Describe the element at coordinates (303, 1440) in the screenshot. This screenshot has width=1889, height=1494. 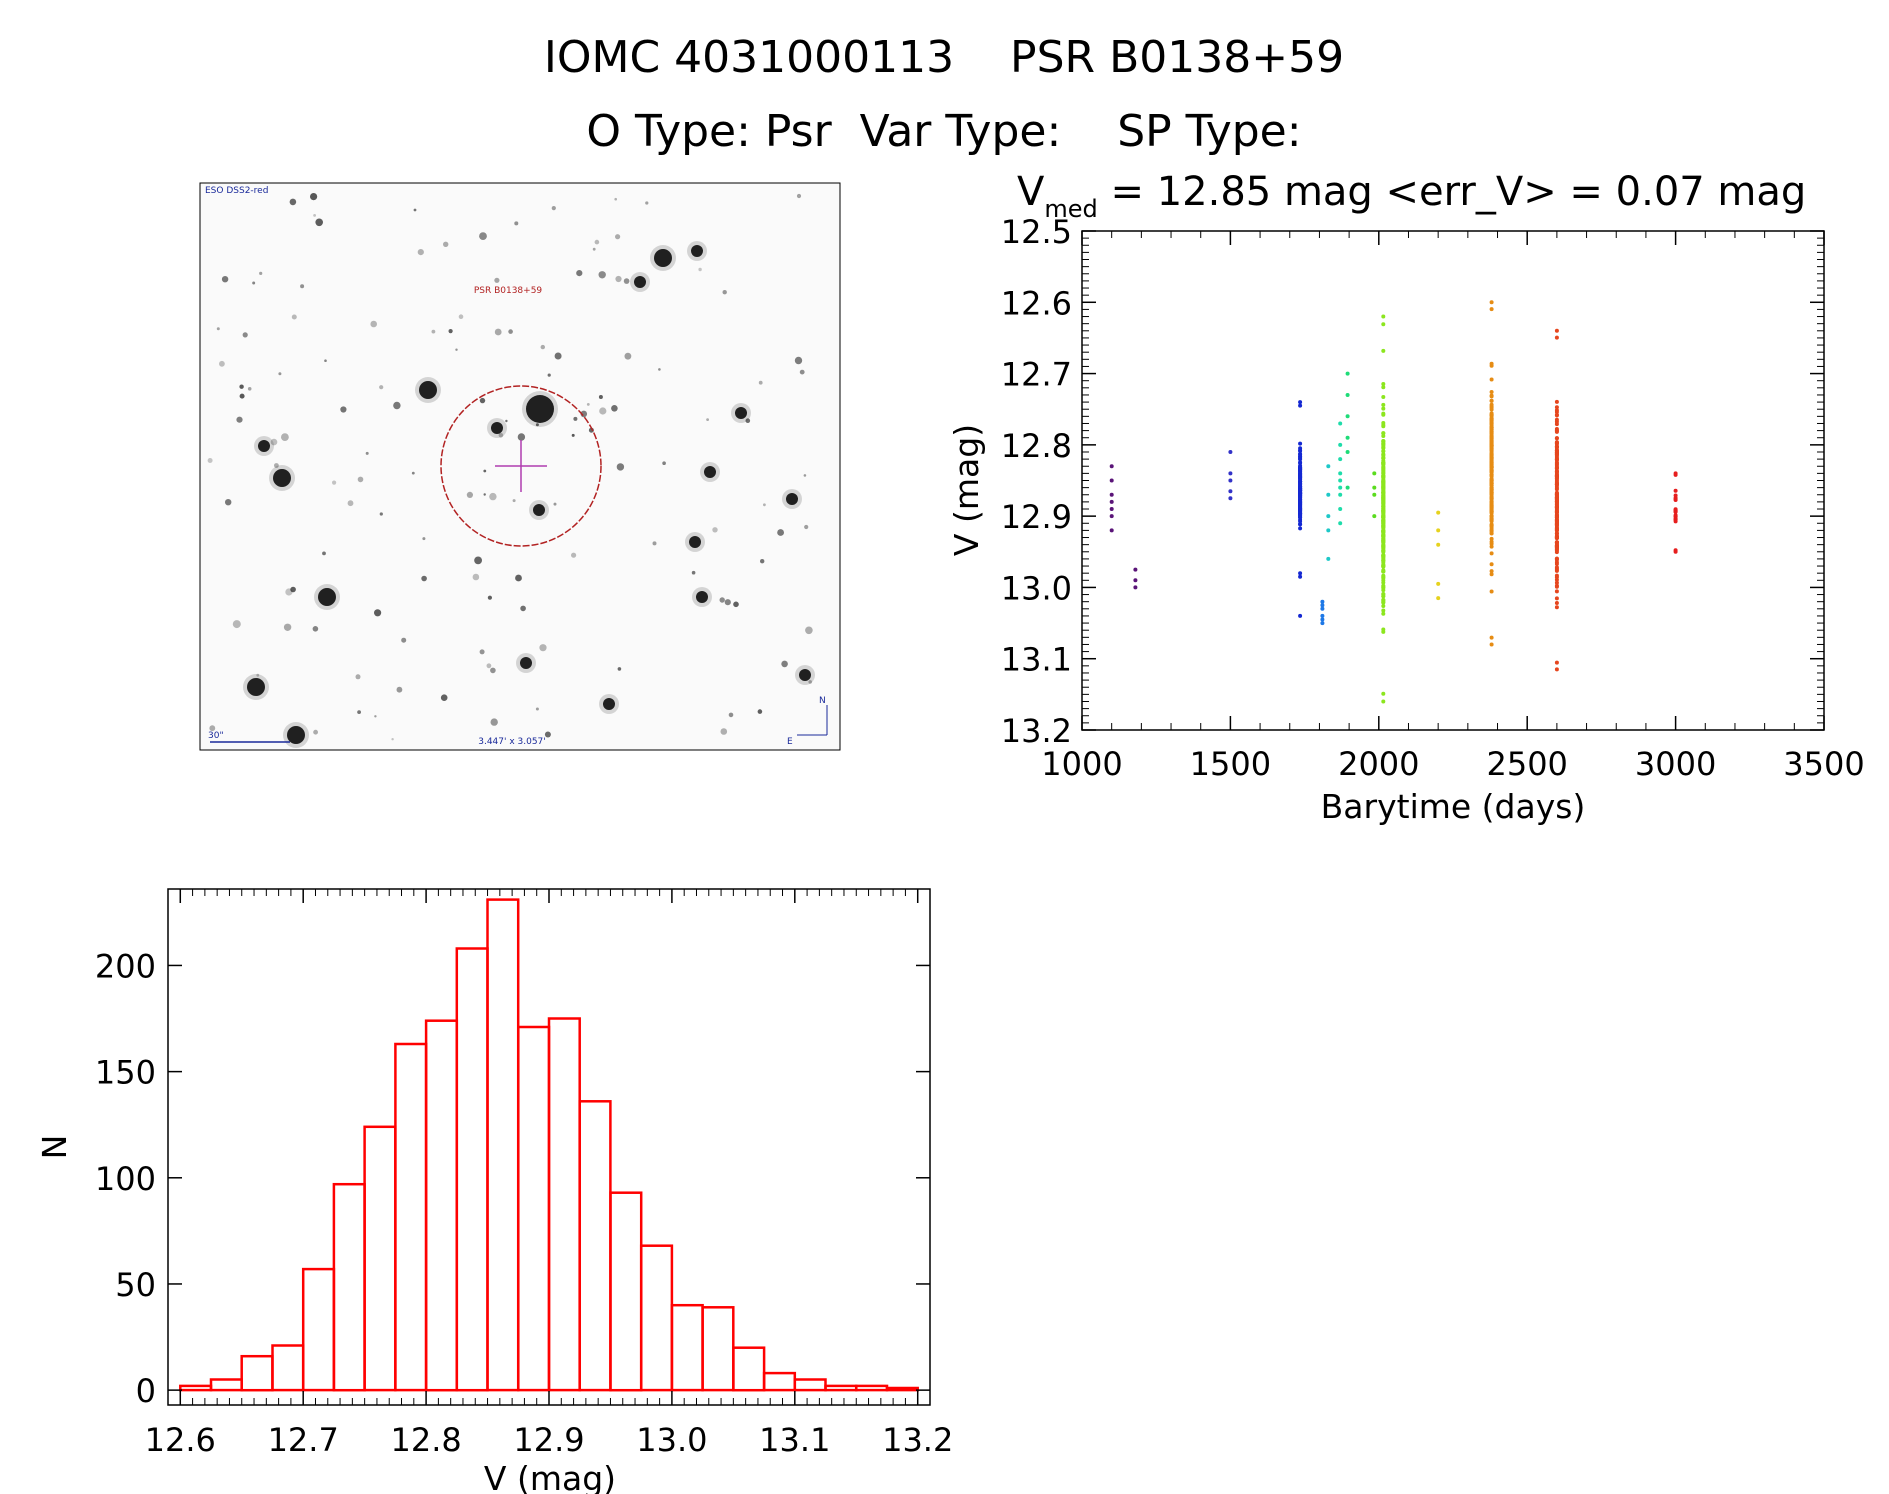
I see `hist-x-tick-label: 12.7` at that location.